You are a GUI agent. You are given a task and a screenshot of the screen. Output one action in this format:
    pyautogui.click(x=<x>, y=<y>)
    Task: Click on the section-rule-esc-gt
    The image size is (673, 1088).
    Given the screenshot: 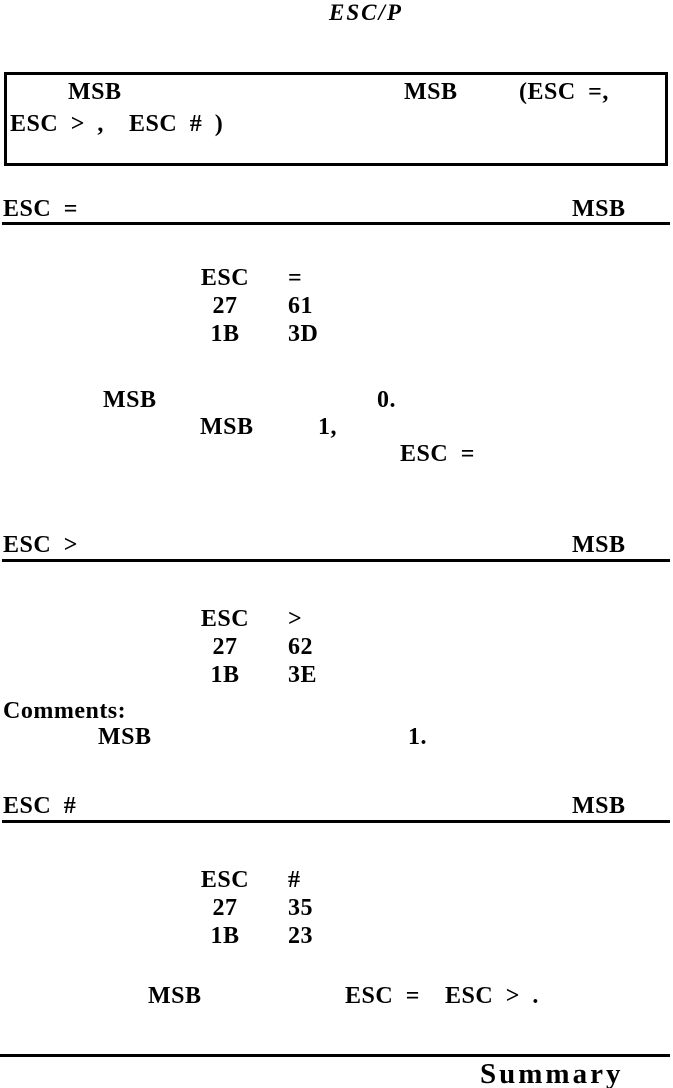 What is the action you would take?
    pyautogui.click(x=336, y=560)
    